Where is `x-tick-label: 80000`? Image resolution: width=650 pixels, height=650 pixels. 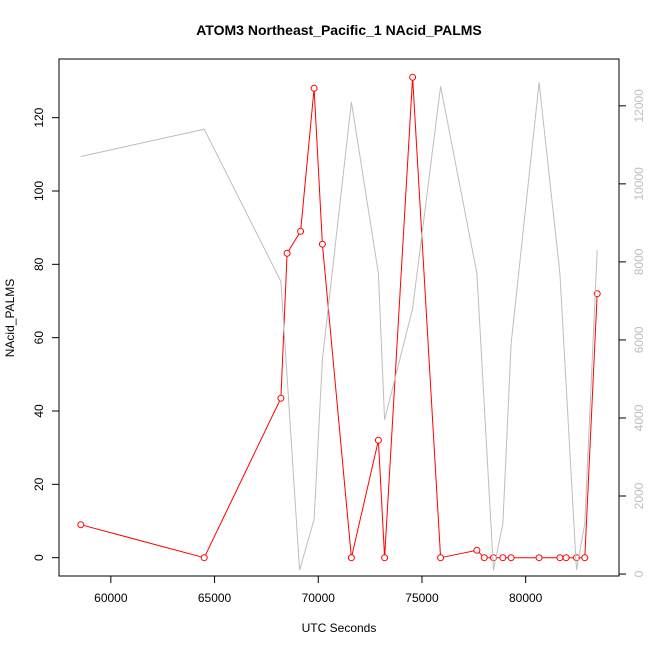 x-tick-label: 80000 is located at coordinates (526, 598).